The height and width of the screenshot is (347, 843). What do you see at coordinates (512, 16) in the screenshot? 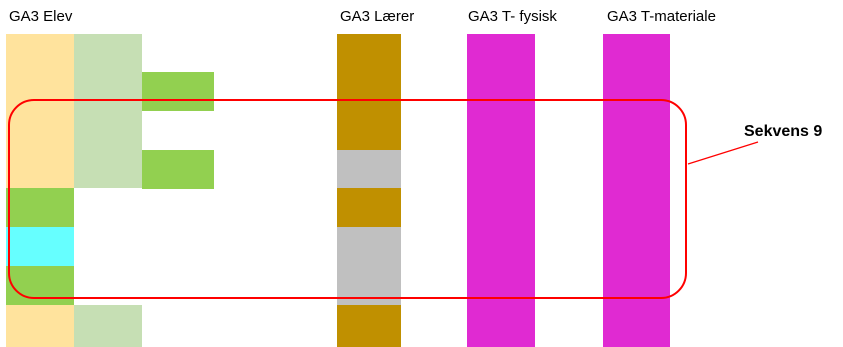
I see `column-title-fysisk: GA3 T- fysisk` at bounding box center [512, 16].